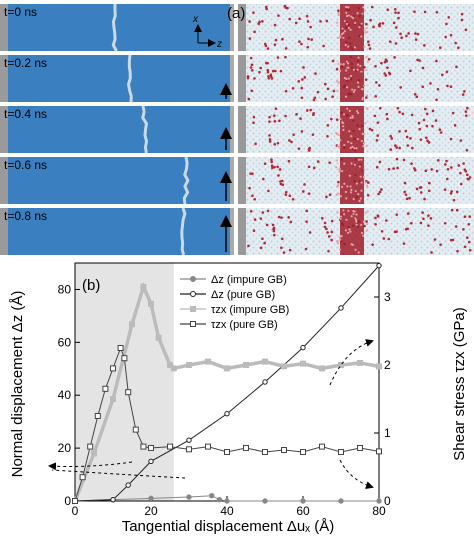 Image resolution: width=474 pixels, height=536 pixels. What do you see at coordinates (67, 501) in the screenshot?
I see `y-tick-label: 0` at bounding box center [67, 501].